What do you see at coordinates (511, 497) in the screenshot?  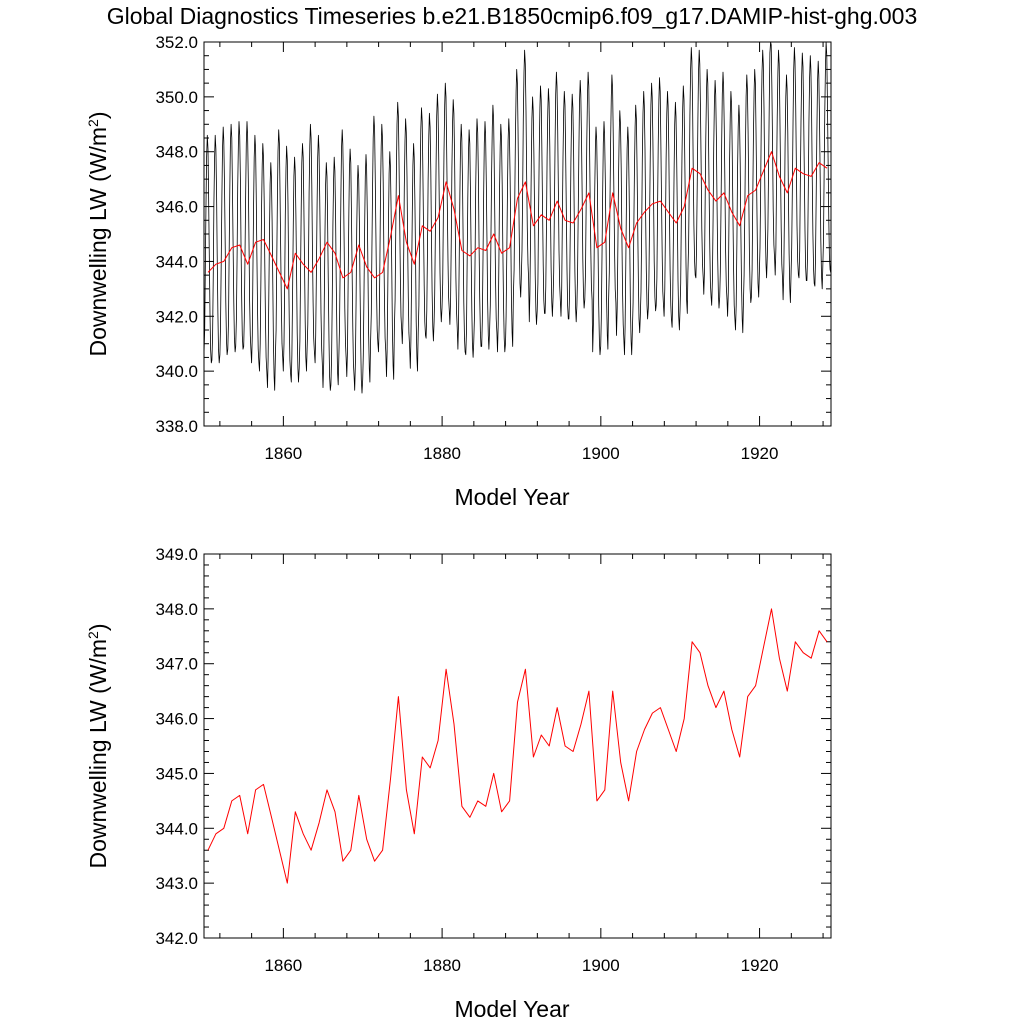 I see `top-x-axis-label: Model Year` at bounding box center [511, 497].